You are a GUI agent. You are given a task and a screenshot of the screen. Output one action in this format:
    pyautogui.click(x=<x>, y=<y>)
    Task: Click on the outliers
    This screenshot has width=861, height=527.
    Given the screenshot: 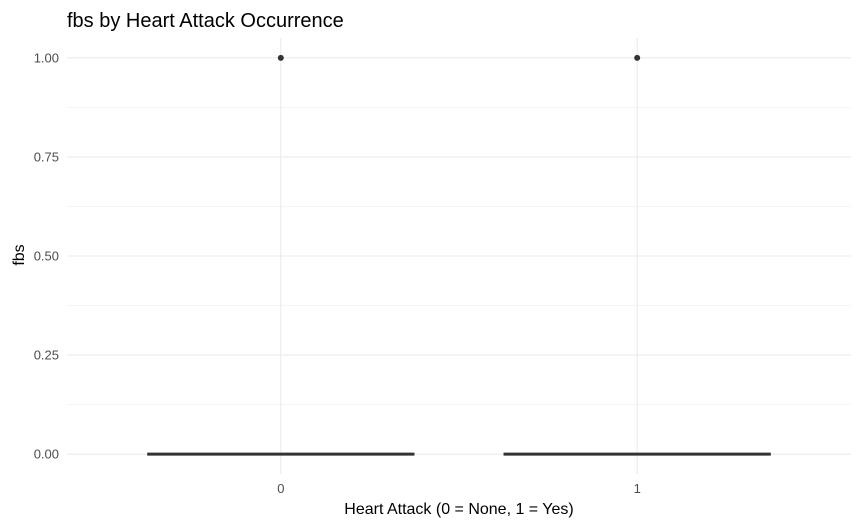 What is the action you would take?
    pyautogui.click(x=459, y=57)
    